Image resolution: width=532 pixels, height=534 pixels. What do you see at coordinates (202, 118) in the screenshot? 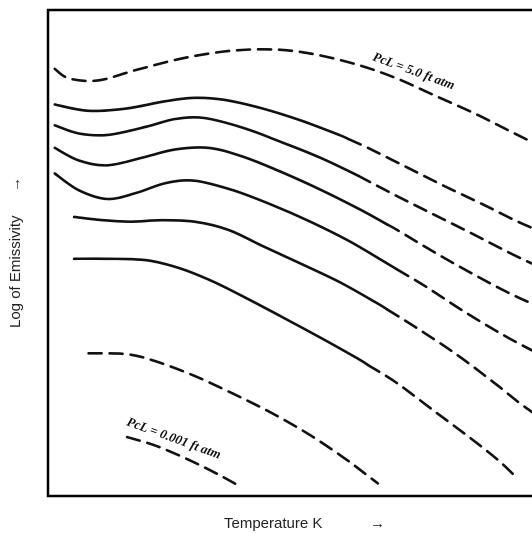
I see `curve-2-solid` at bounding box center [202, 118].